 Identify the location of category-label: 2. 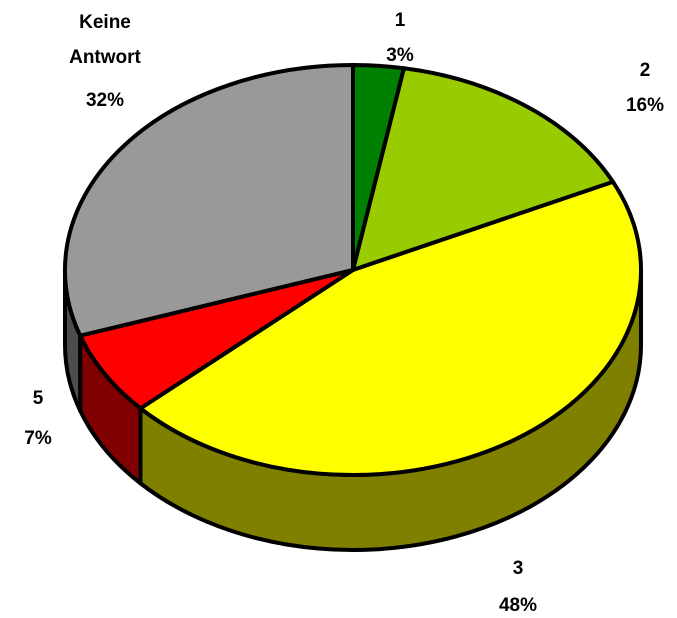
(645, 70).